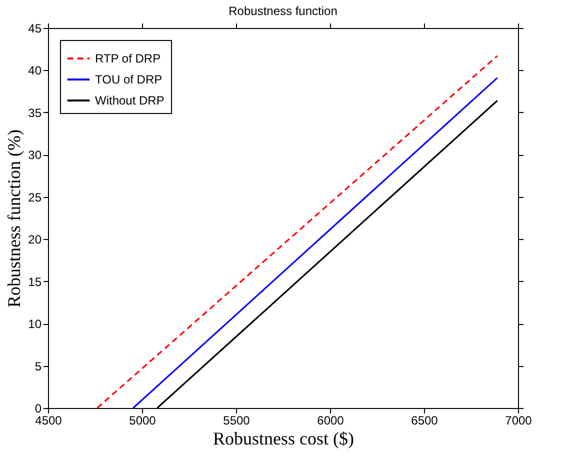  What do you see at coordinates (14, 219) in the screenshot?
I see `y-axis-title: Robustness function (%)` at bounding box center [14, 219].